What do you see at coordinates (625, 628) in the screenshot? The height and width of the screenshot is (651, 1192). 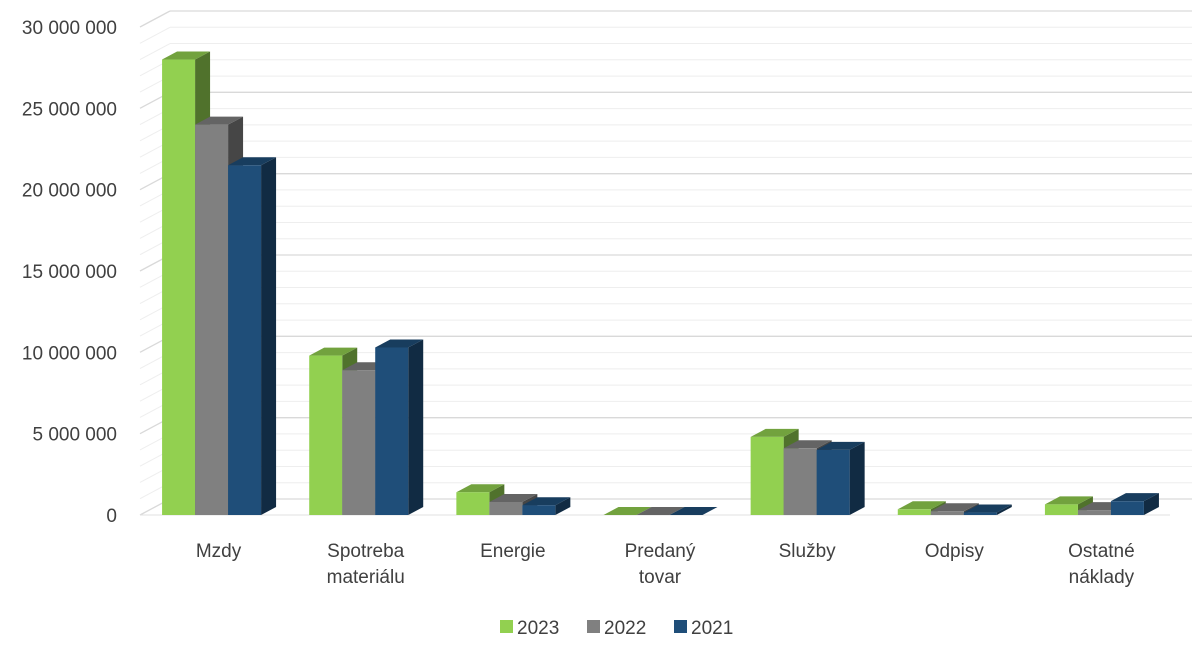 I see `legend-label: 2022` at bounding box center [625, 628].